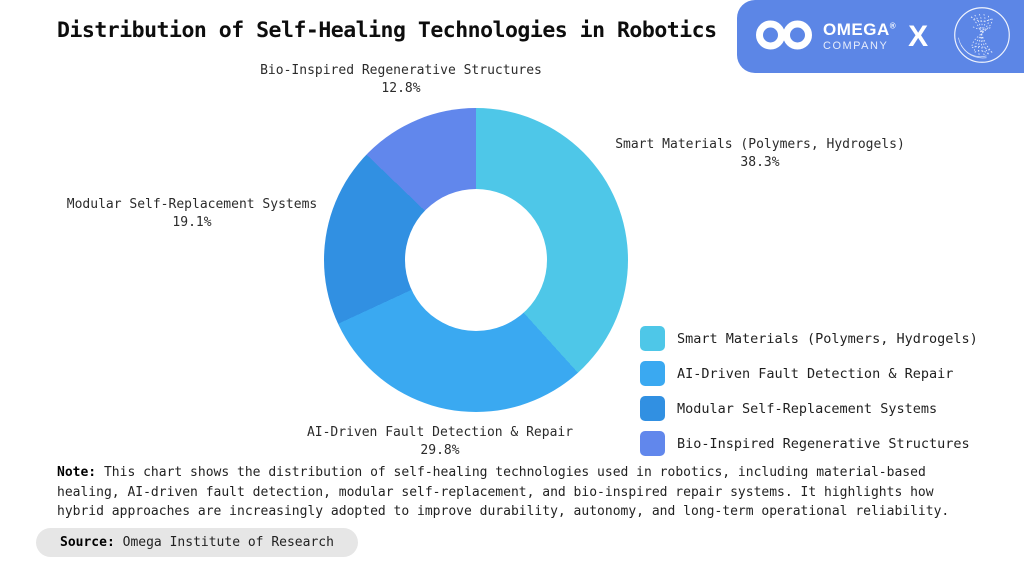 Image resolution: width=1024 pixels, height=576 pixels. Describe the element at coordinates (856, 46) in the screenshot. I see `brand-subtitle: COMPANY` at that location.